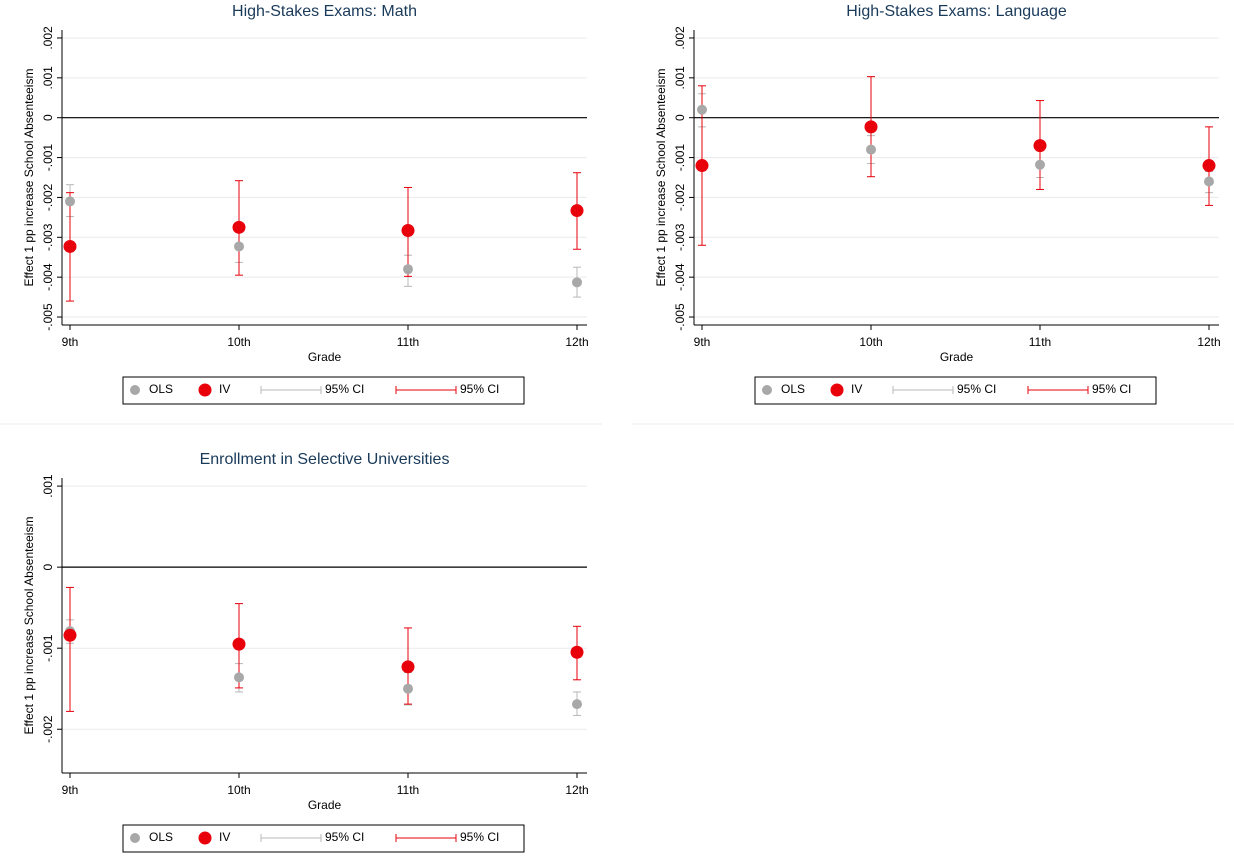  What do you see at coordinates (325, 459) in the screenshot?
I see `chart-title: Enrollment in Selective Universities` at bounding box center [325, 459].